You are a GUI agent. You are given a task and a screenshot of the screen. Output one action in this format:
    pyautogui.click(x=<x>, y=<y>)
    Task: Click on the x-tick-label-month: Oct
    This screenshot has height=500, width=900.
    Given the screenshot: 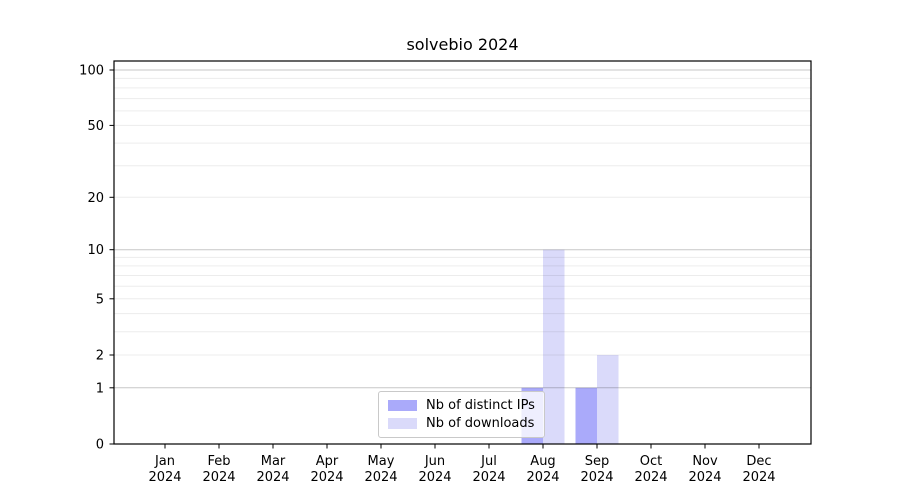 What is the action you would take?
    pyautogui.click(x=651, y=461)
    